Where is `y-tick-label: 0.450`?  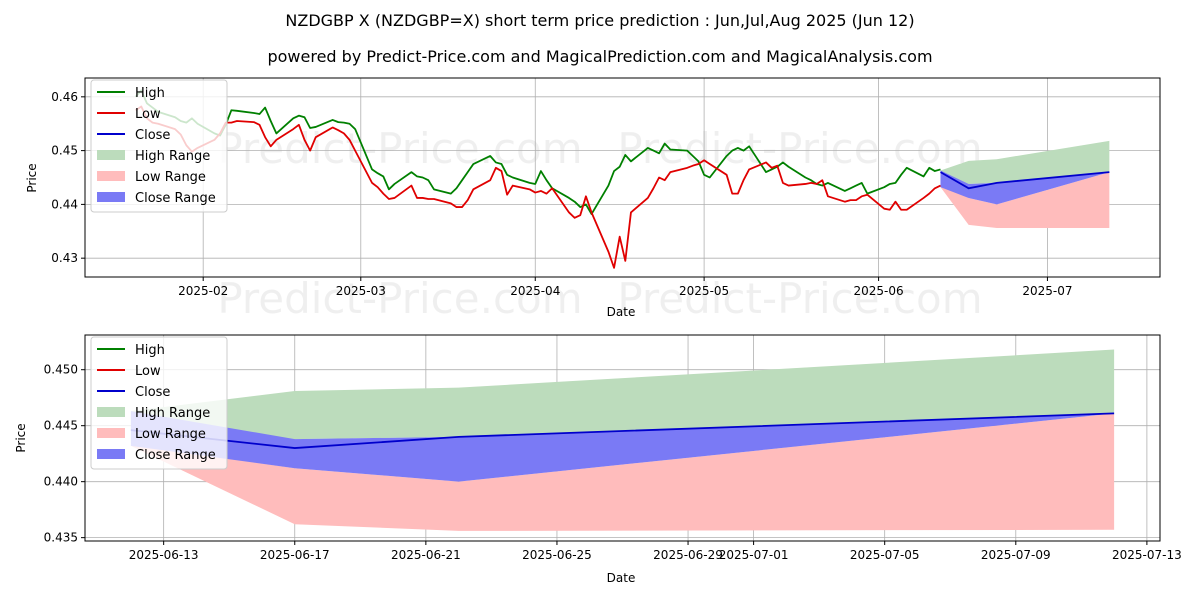
y-tick-label: 0.450 is located at coordinates (61, 370).